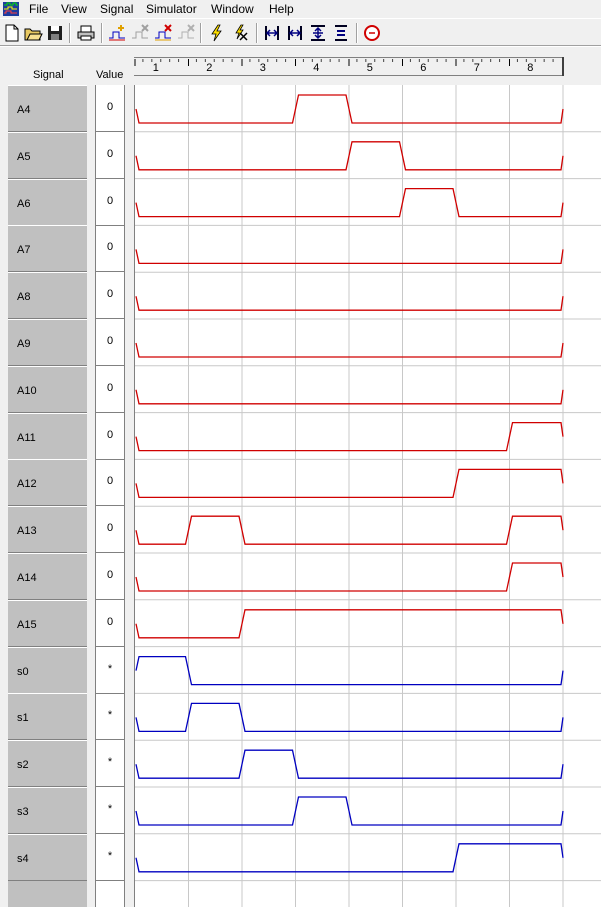  I want to click on left-border, so click(4, 496).